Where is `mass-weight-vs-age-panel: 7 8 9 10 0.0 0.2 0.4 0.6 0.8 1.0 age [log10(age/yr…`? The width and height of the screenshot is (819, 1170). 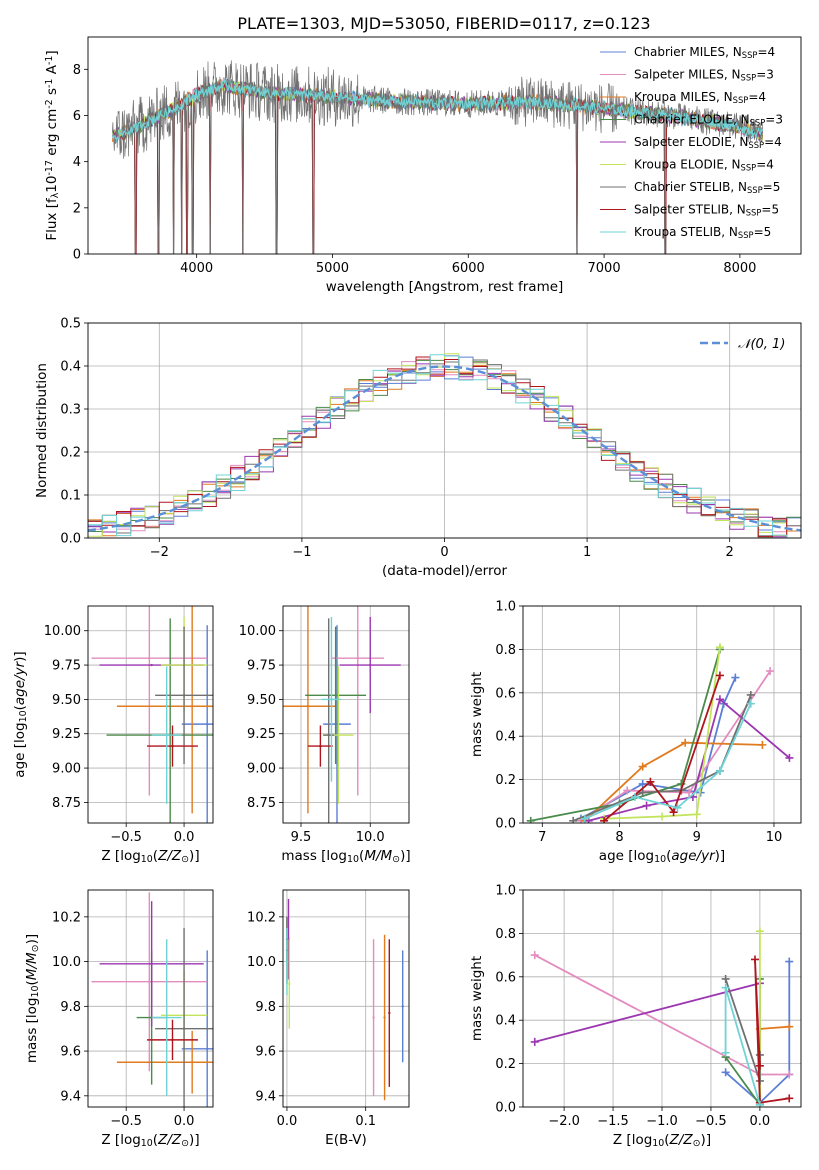
mass-weight-vs-age-panel: 7 8 9 10 0.0 0.2 0.4 0.6 0.8 1.0 age [log10(age/yr… is located at coordinates (635, 732).